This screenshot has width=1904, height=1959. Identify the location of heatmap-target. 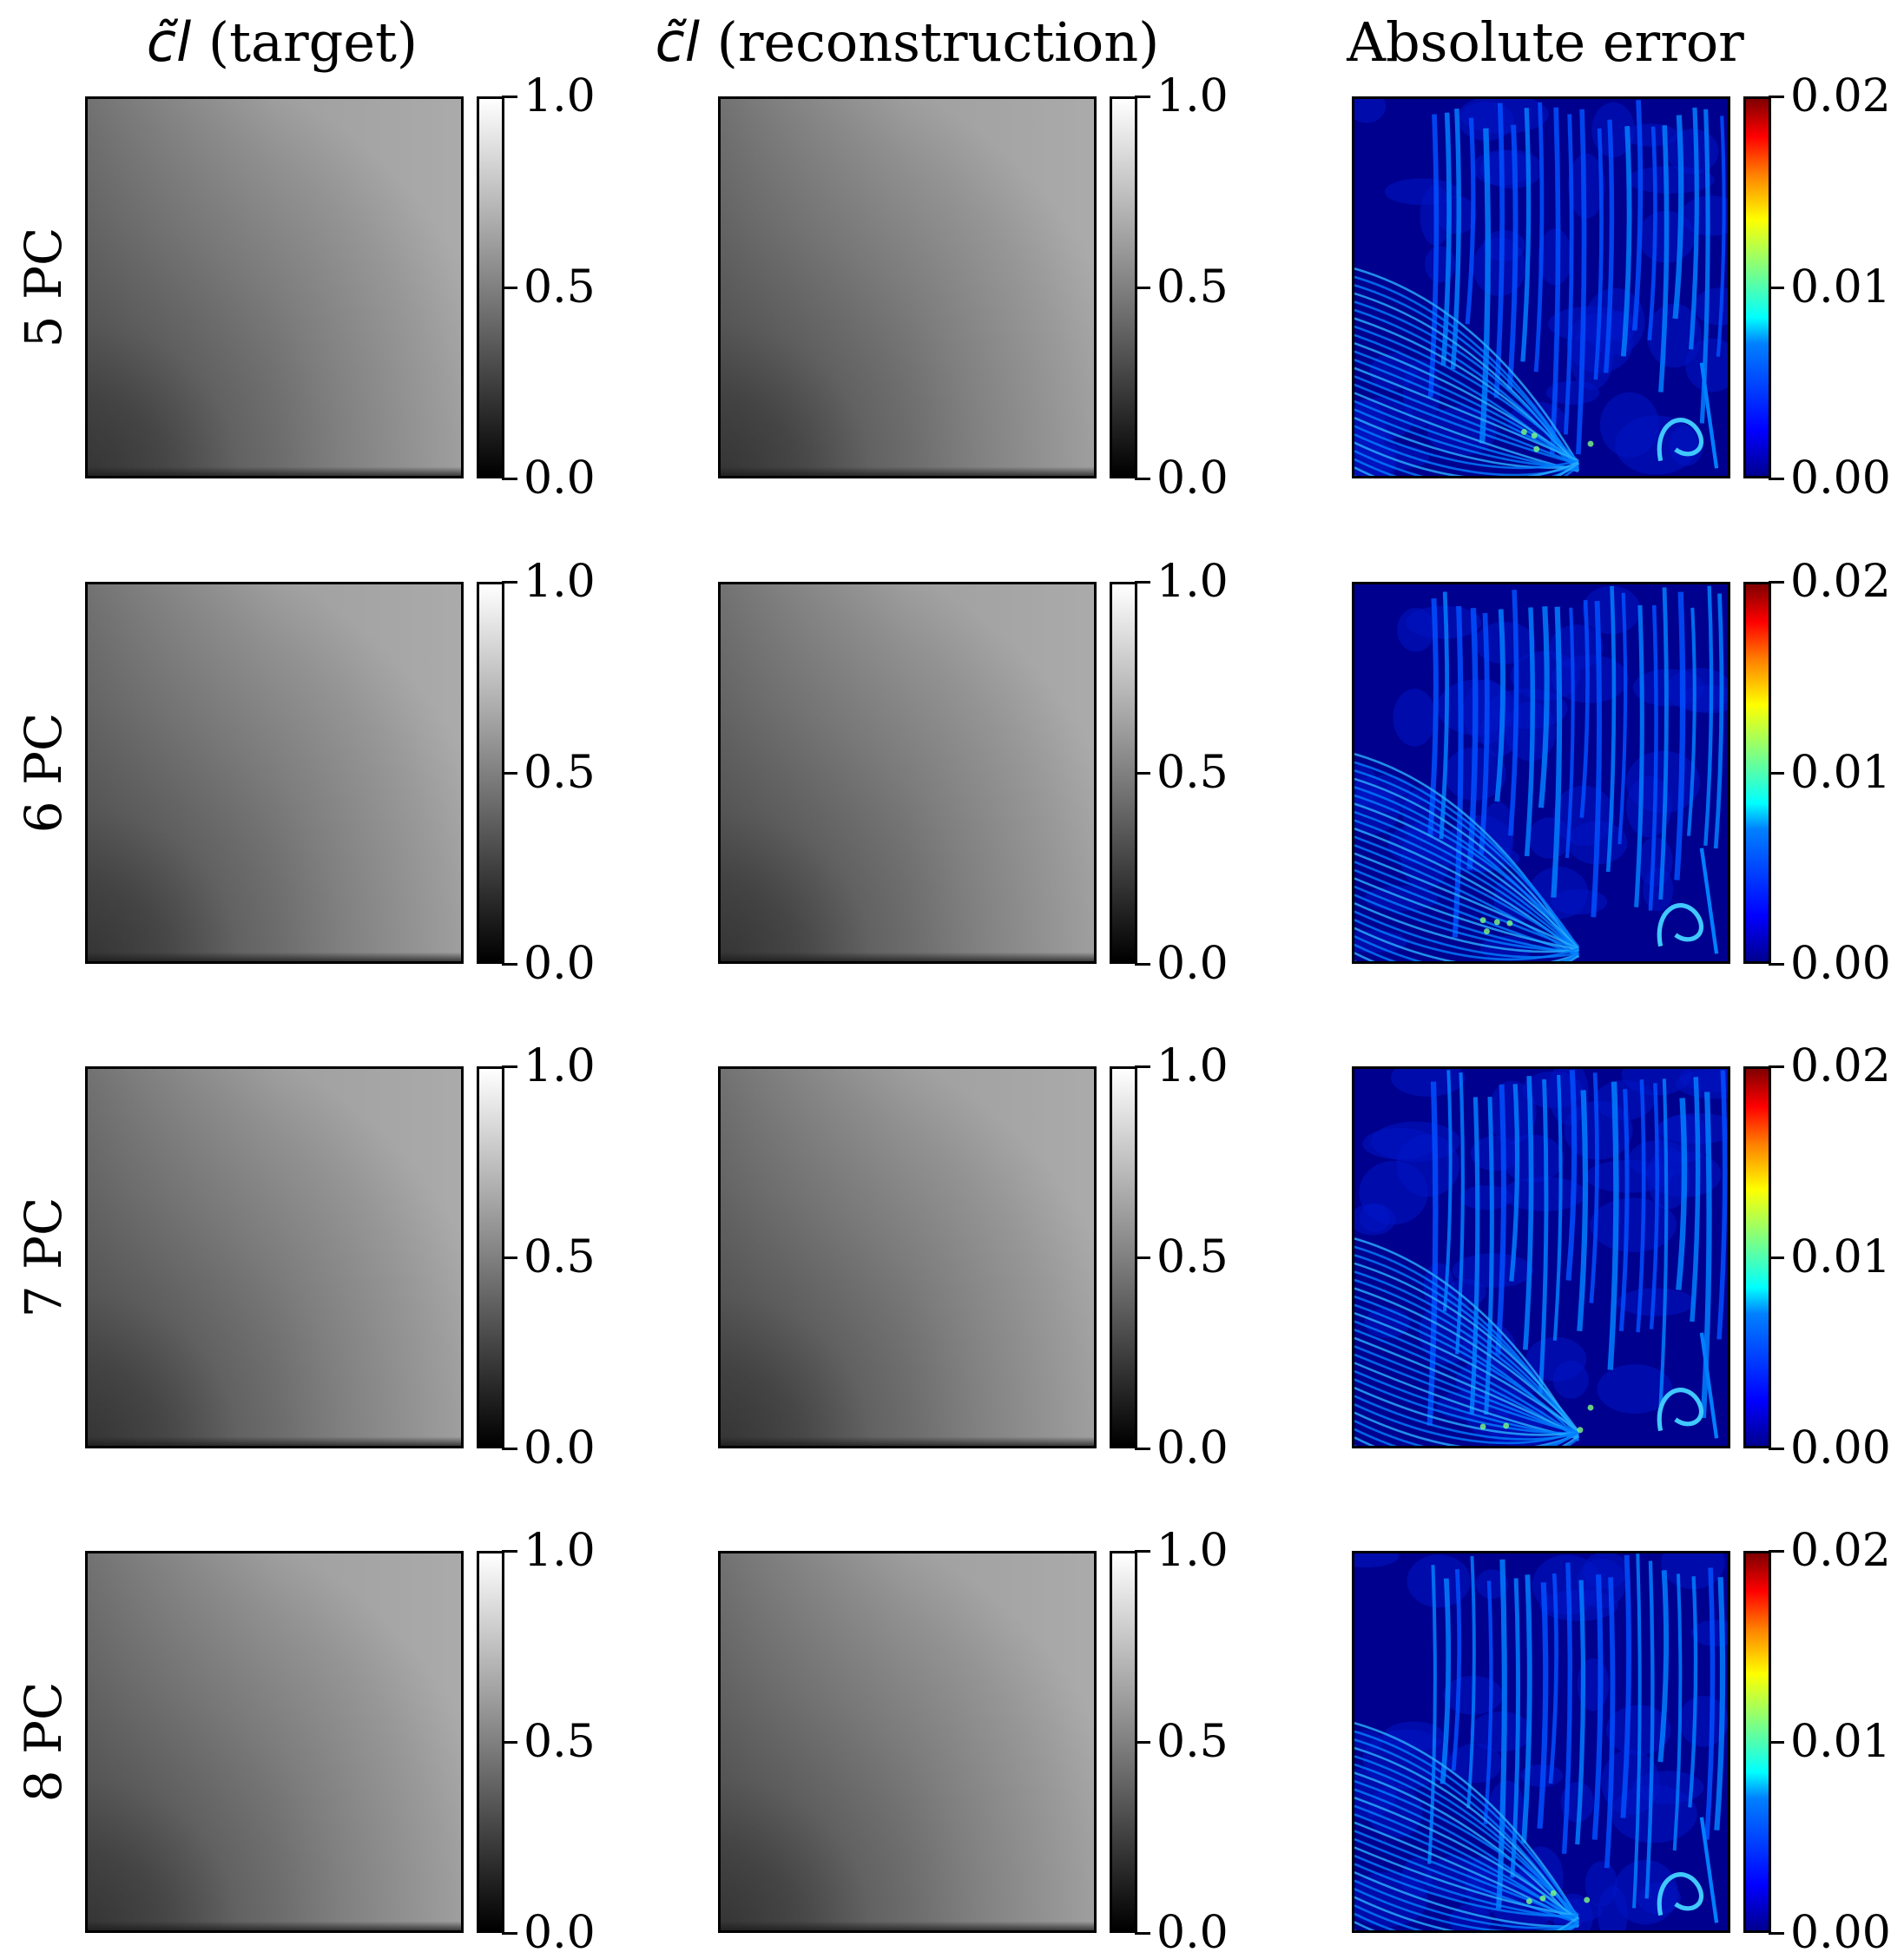
(274, 773).